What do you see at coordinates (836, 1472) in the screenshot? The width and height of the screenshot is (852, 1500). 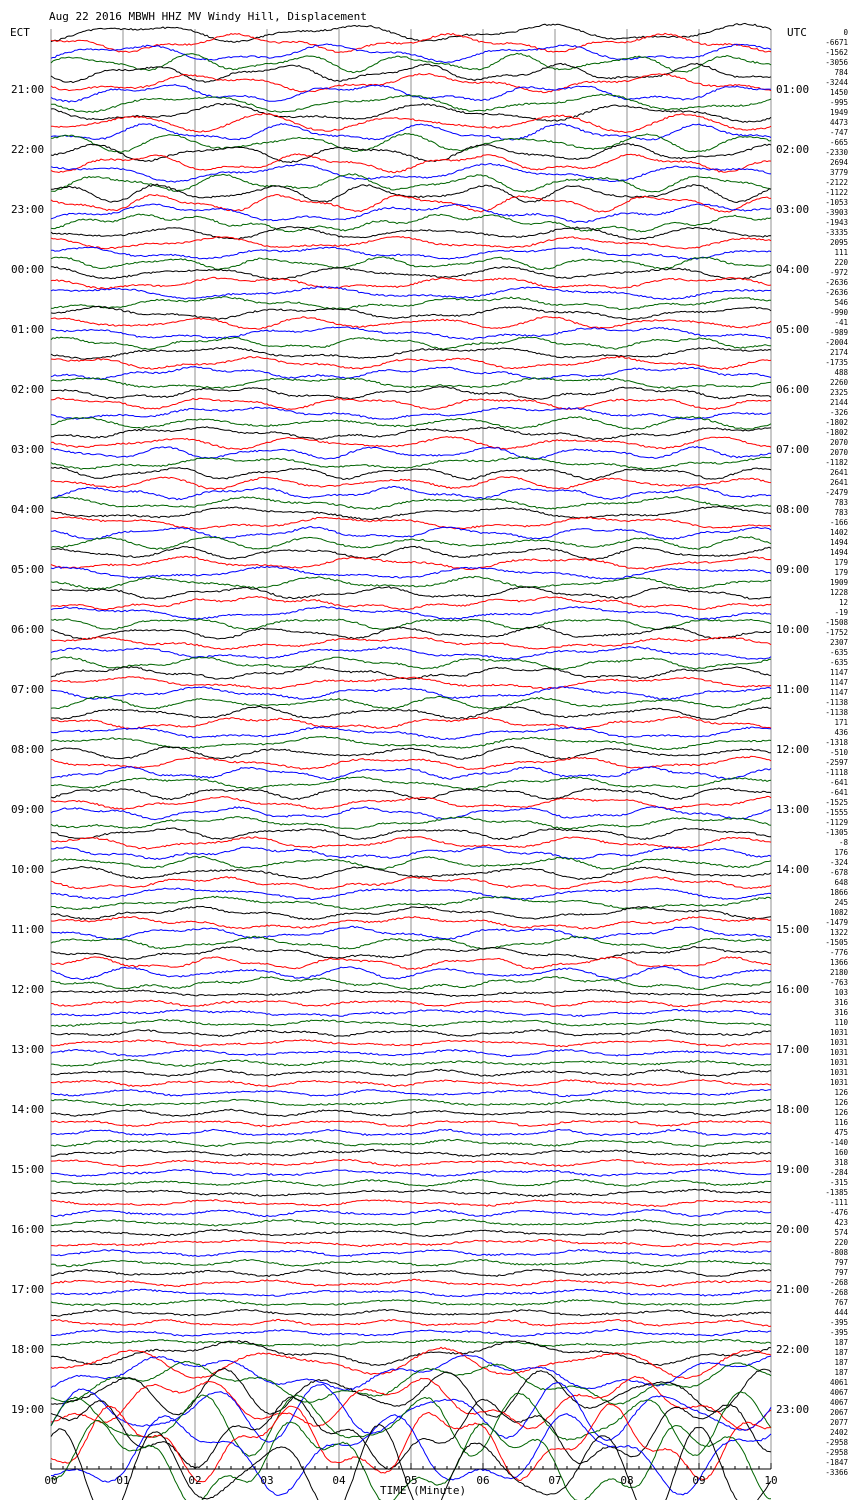 I see `row-offset-label: -3366` at bounding box center [836, 1472].